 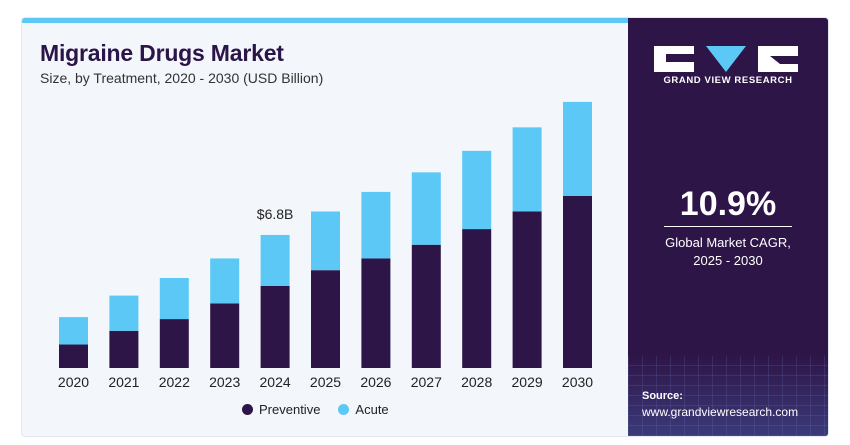 I want to click on legend-item-preventive: Preventive, so click(x=281, y=409).